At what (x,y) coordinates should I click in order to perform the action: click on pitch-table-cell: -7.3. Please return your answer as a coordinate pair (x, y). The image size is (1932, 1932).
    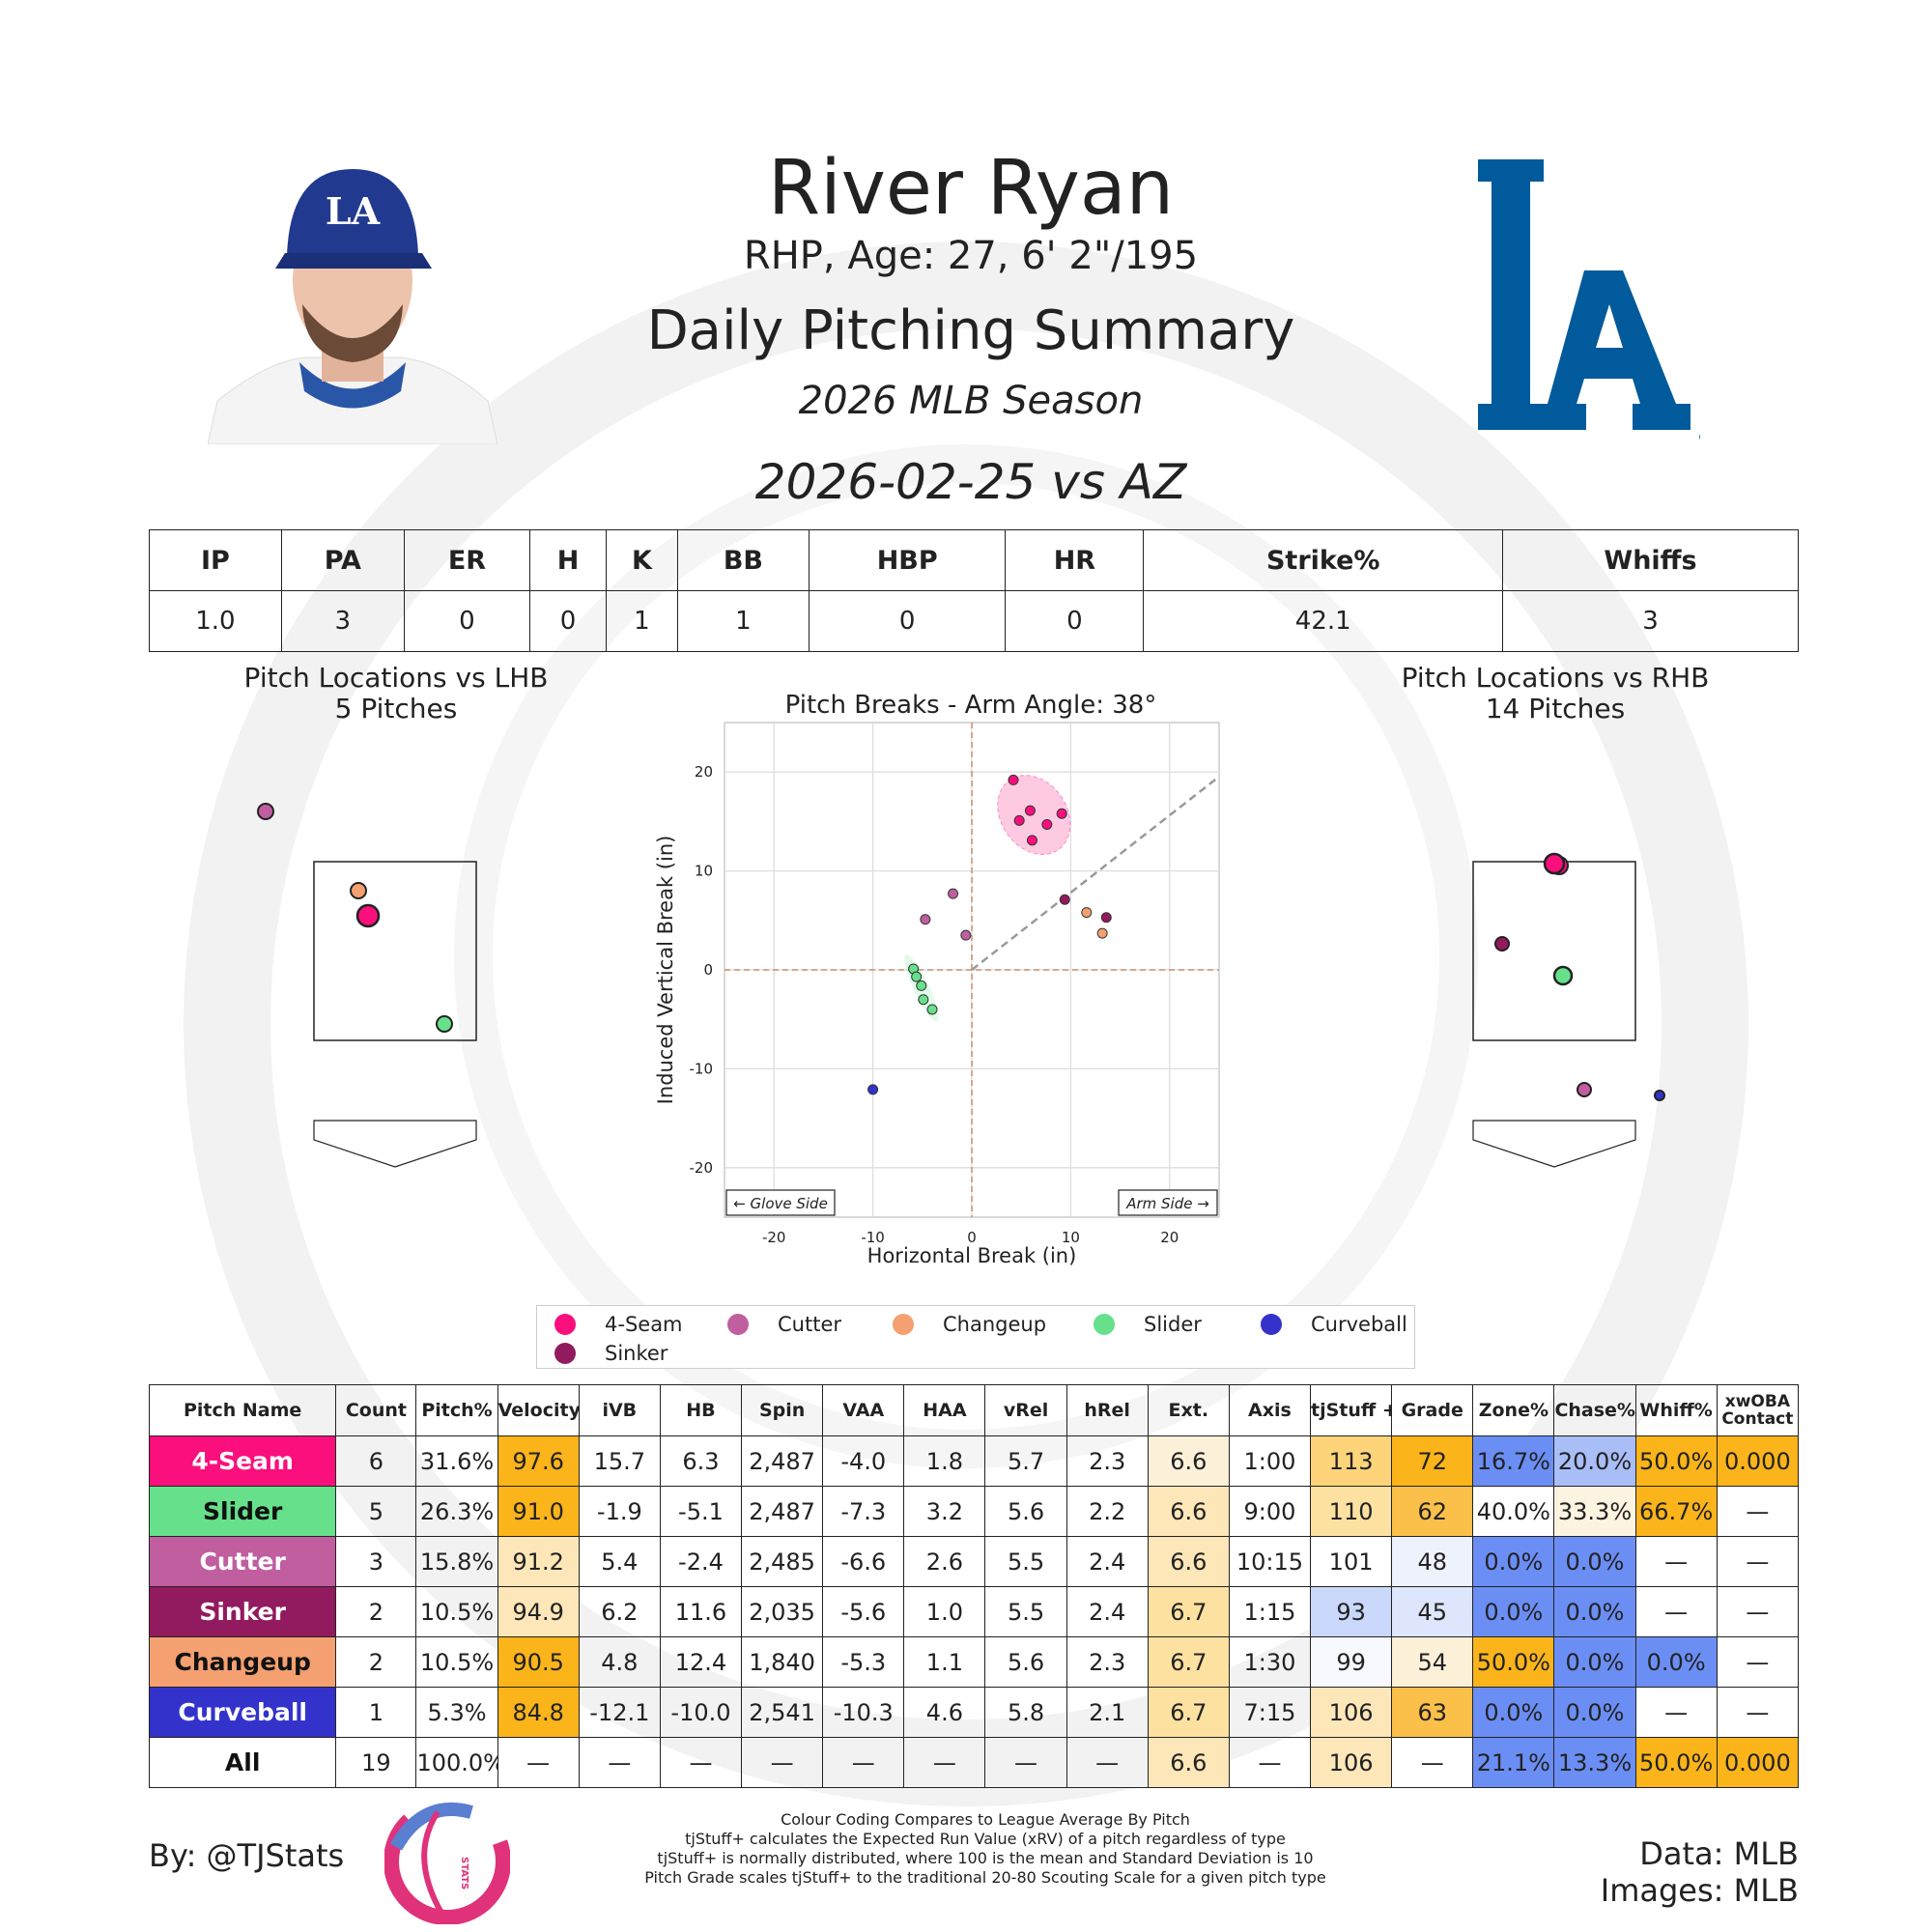
    Looking at the image, I should click on (863, 1511).